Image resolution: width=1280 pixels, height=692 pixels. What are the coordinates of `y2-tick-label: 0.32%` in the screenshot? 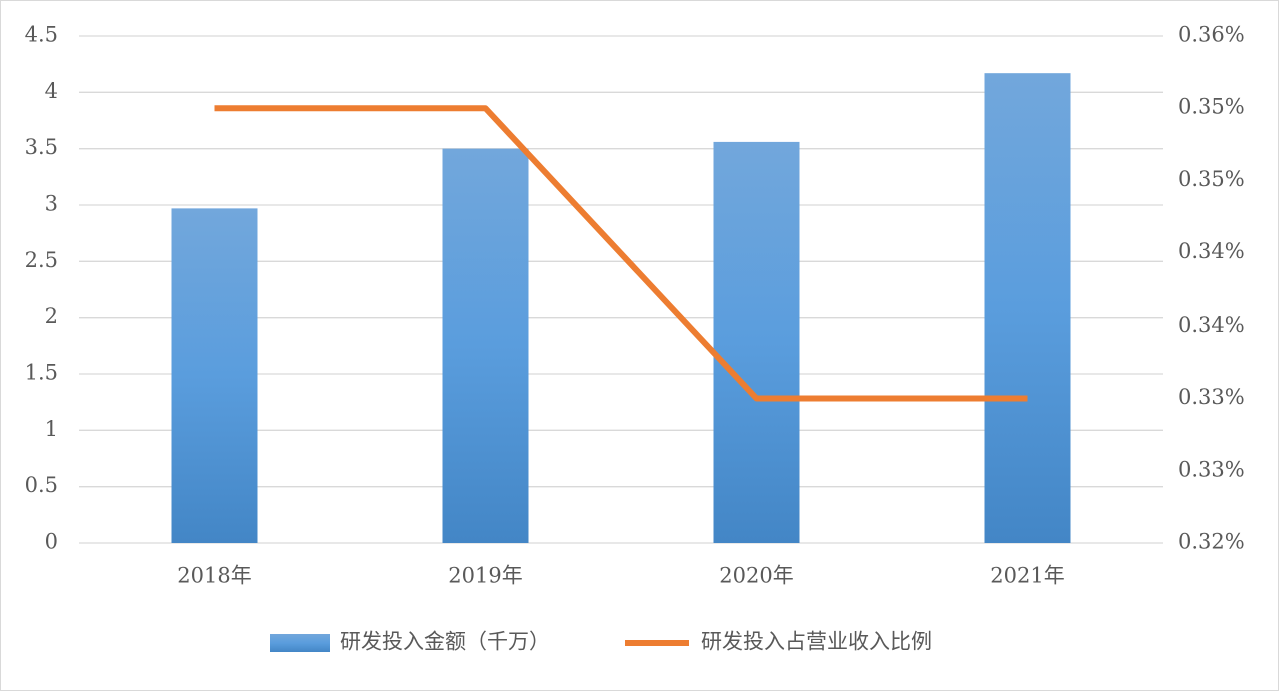 It's located at (1211, 542).